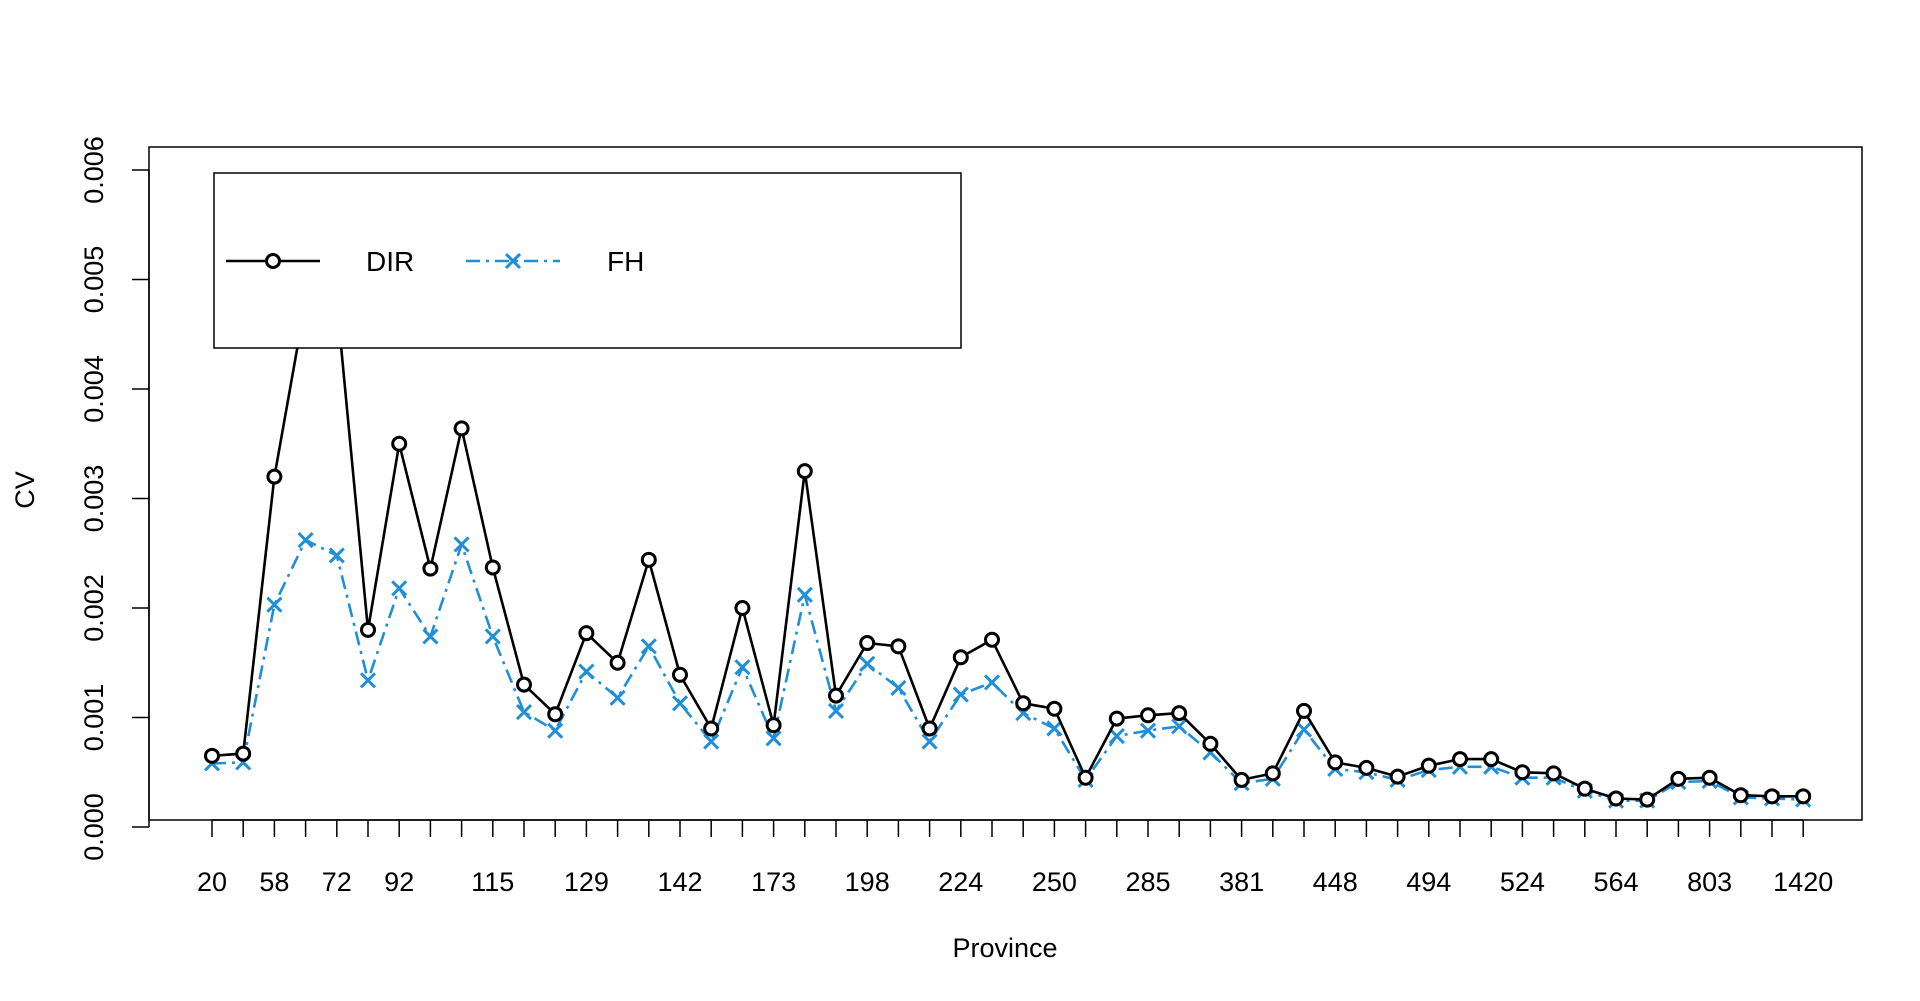 The image size is (1920, 1001). What do you see at coordinates (1803, 882) in the screenshot?
I see `x-tick-label: 1420` at bounding box center [1803, 882].